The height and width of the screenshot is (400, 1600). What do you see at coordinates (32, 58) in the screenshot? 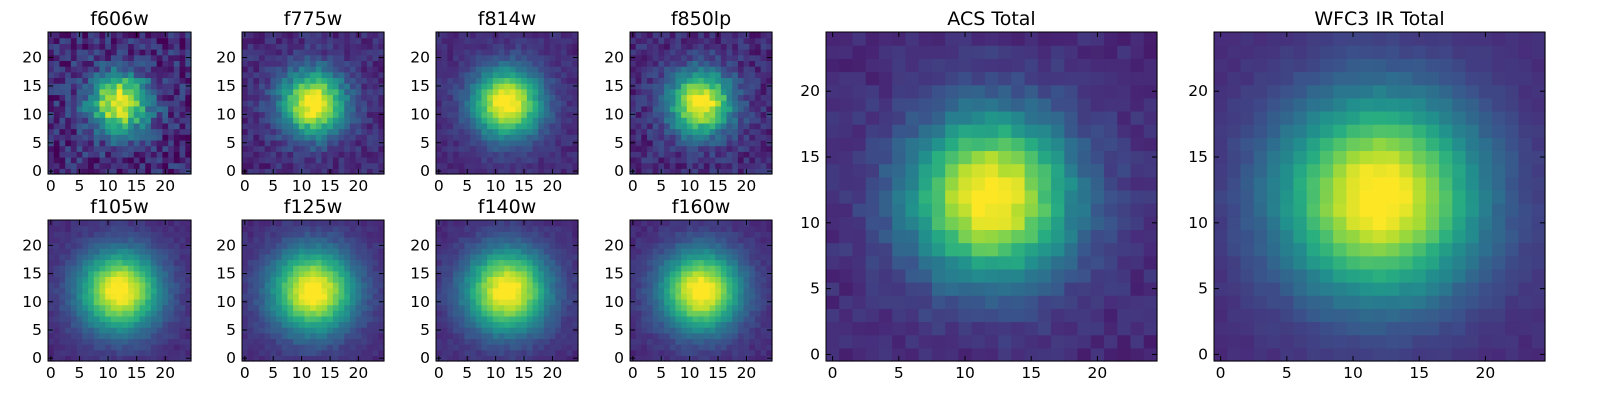
I see `y-tick-label: 20` at bounding box center [32, 58].